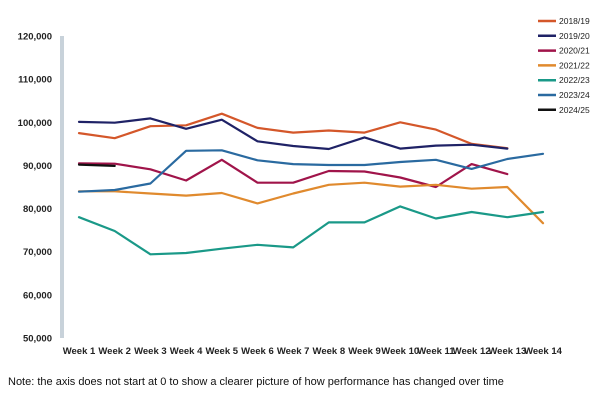 This screenshot has height=400, width=608. What do you see at coordinates (257, 351) in the screenshot?
I see `x-tick-label: Week 6` at bounding box center [257, 351].